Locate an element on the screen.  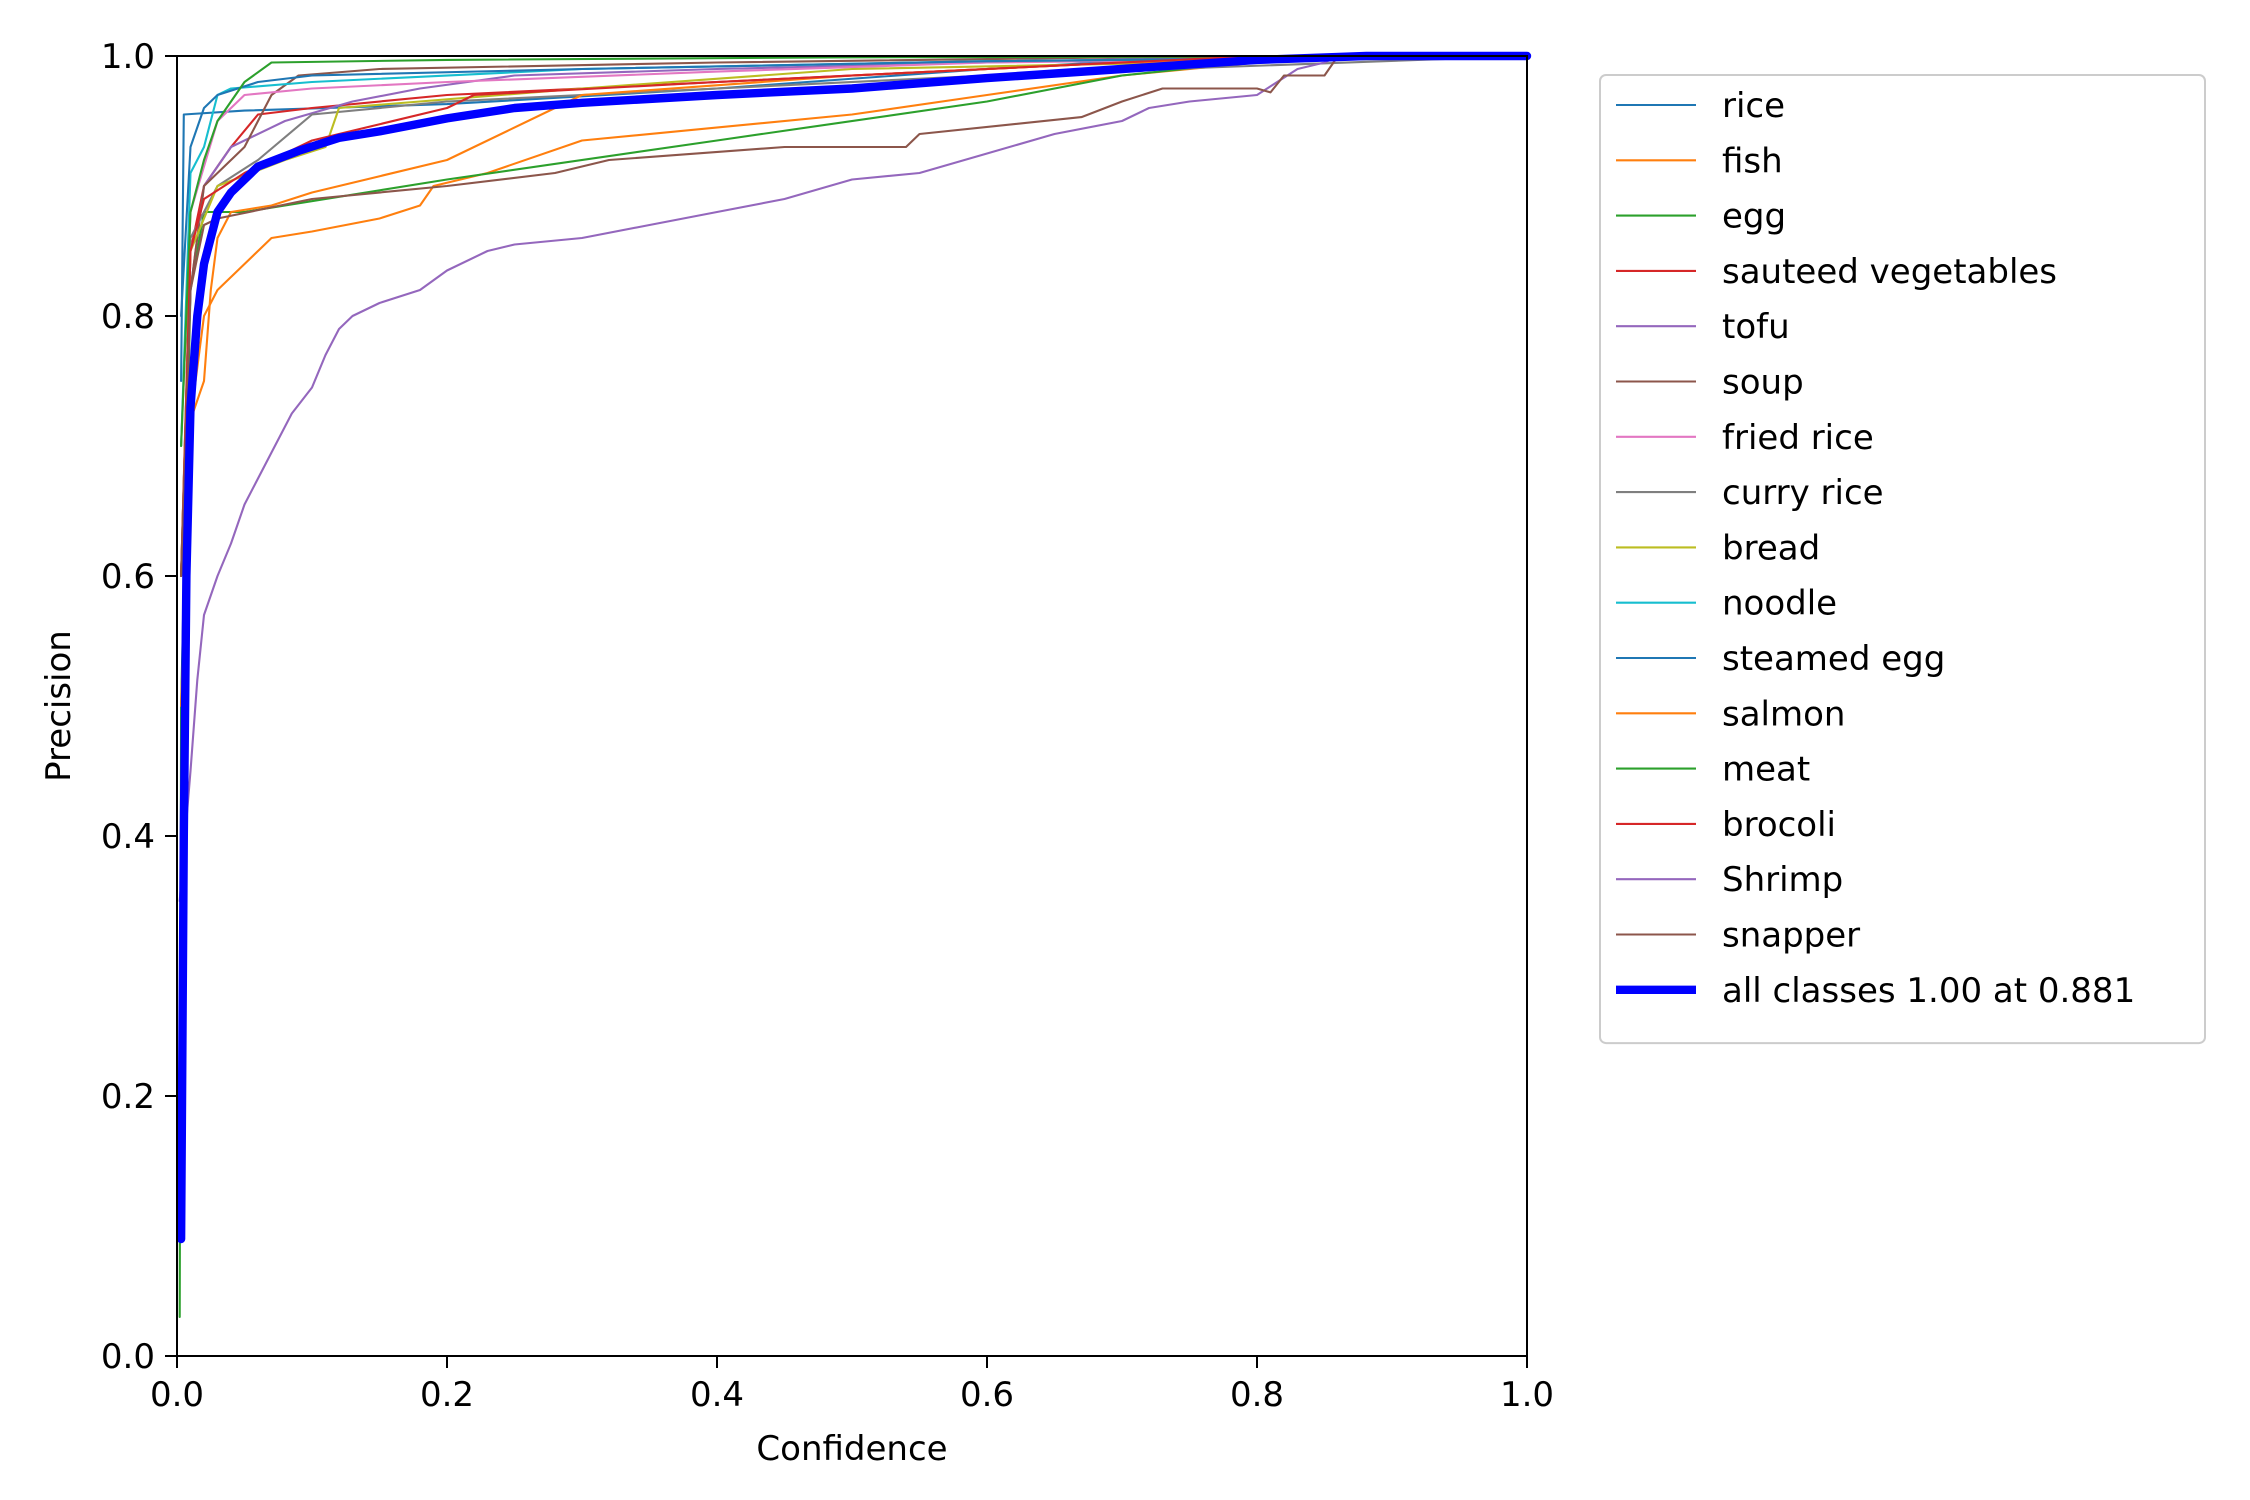
legend-label: soup is located at coordinates (1763, 383).